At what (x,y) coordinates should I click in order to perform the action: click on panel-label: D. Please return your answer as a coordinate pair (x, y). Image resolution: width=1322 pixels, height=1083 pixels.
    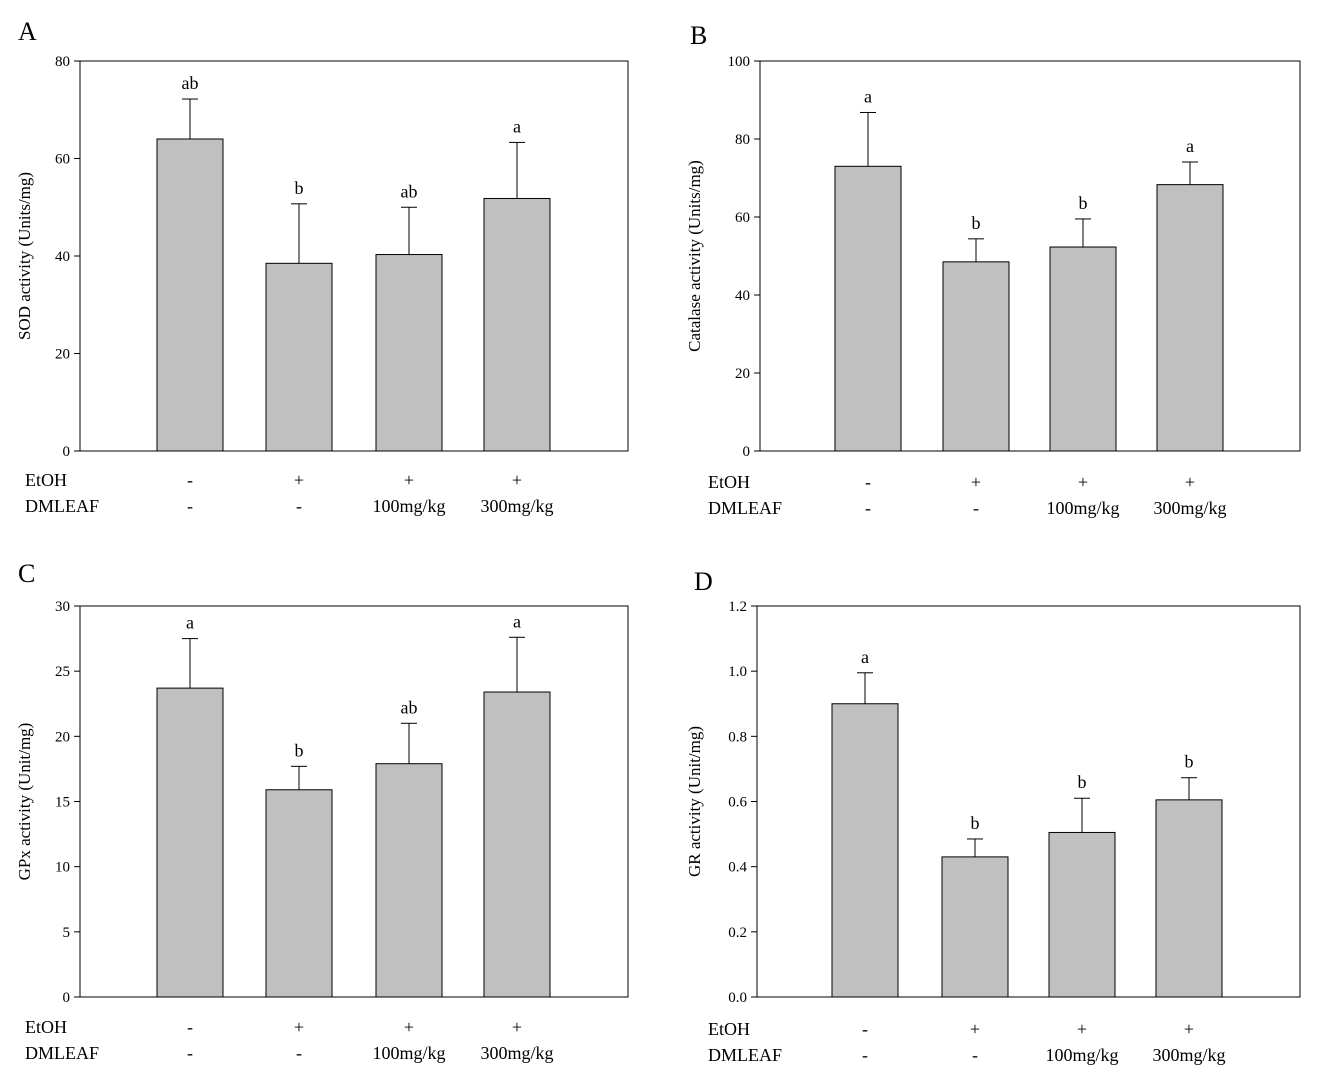
    Looking at the image, I should click on (703, 581).